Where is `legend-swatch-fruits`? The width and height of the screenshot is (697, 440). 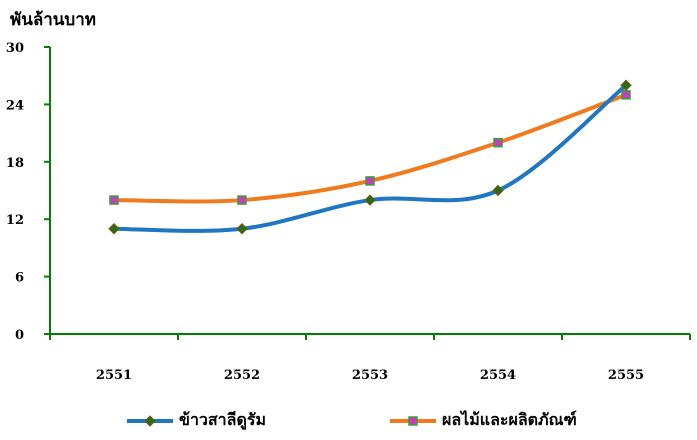
legend-swatch-fruits is located at coordinates (413, 420).